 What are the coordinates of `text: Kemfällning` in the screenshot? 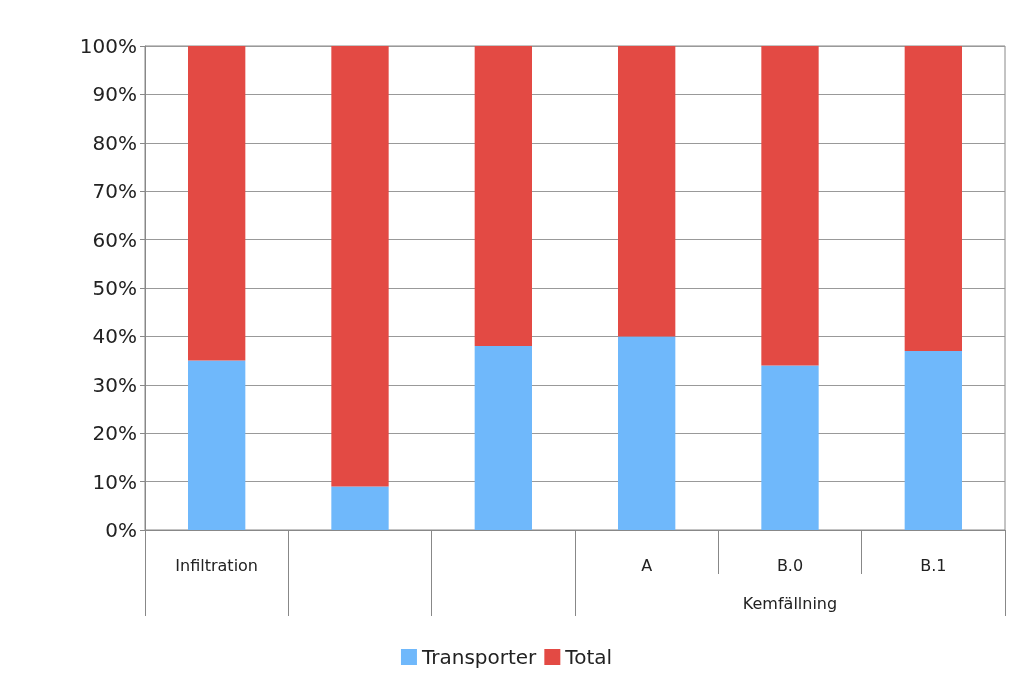 It's located at (790, 603).